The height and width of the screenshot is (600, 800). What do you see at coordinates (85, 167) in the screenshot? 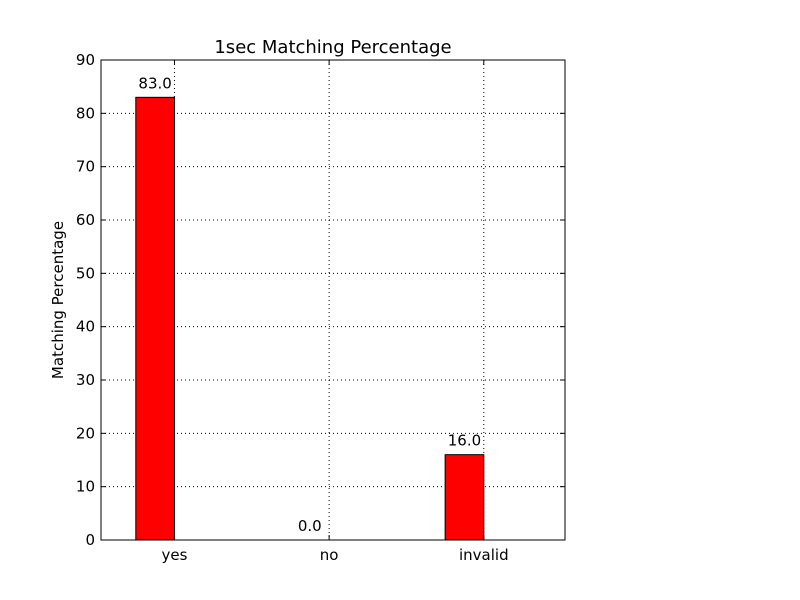
I see `y-tick-label: 70` at bounding box center [85, 167].